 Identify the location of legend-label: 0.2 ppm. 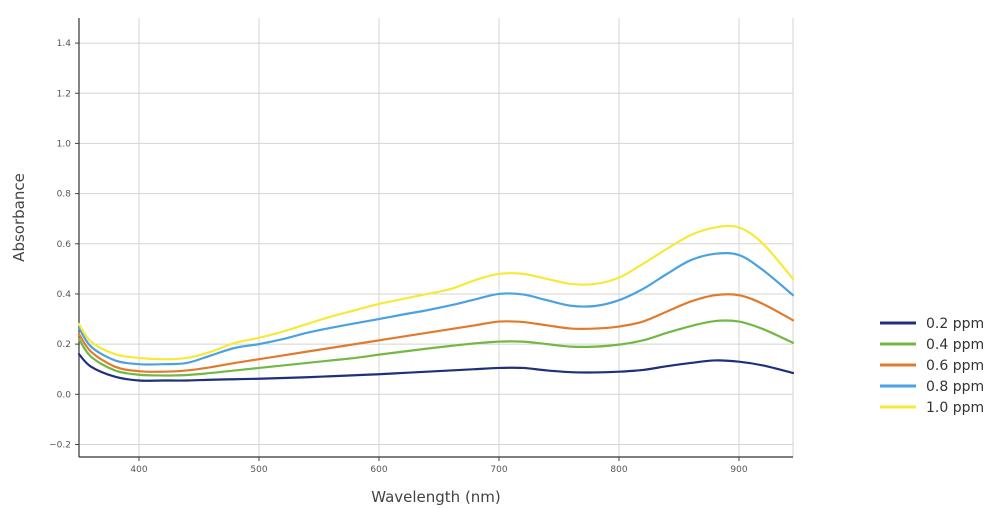
(955, 324).